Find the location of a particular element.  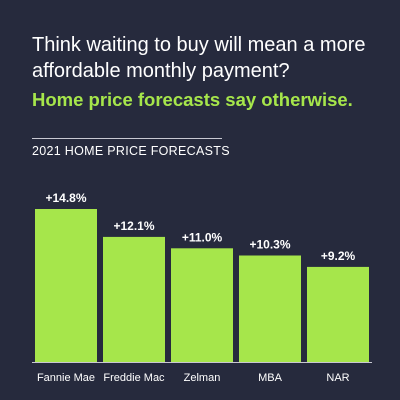

chart-title-rule is located at coordinates (127, 138).